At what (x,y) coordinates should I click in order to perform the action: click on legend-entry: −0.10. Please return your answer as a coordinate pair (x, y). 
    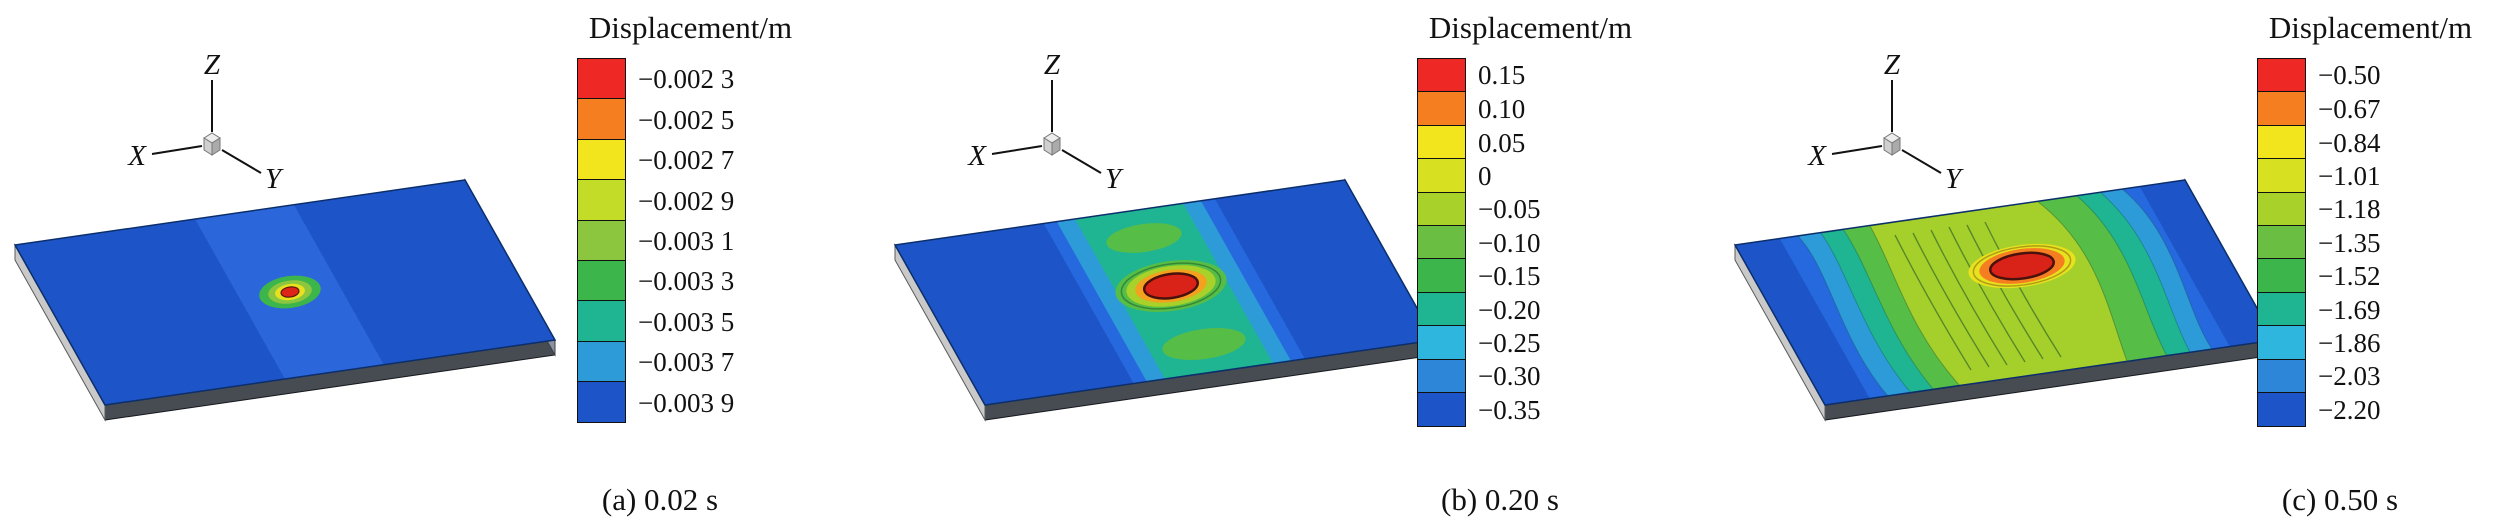
    Looking at the image, I should click on (1545, 243).